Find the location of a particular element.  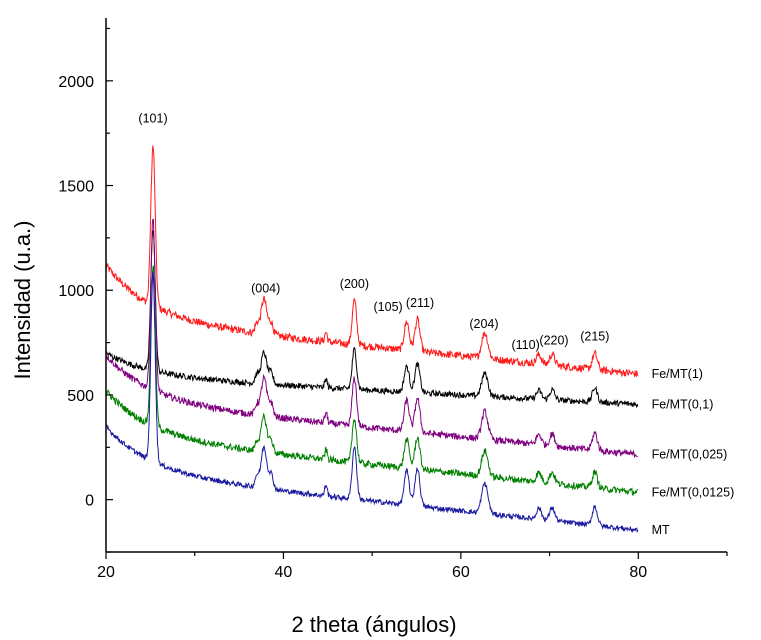

series-label-3: Fe/MT(0,0125) is located at coordinates (693, 492).